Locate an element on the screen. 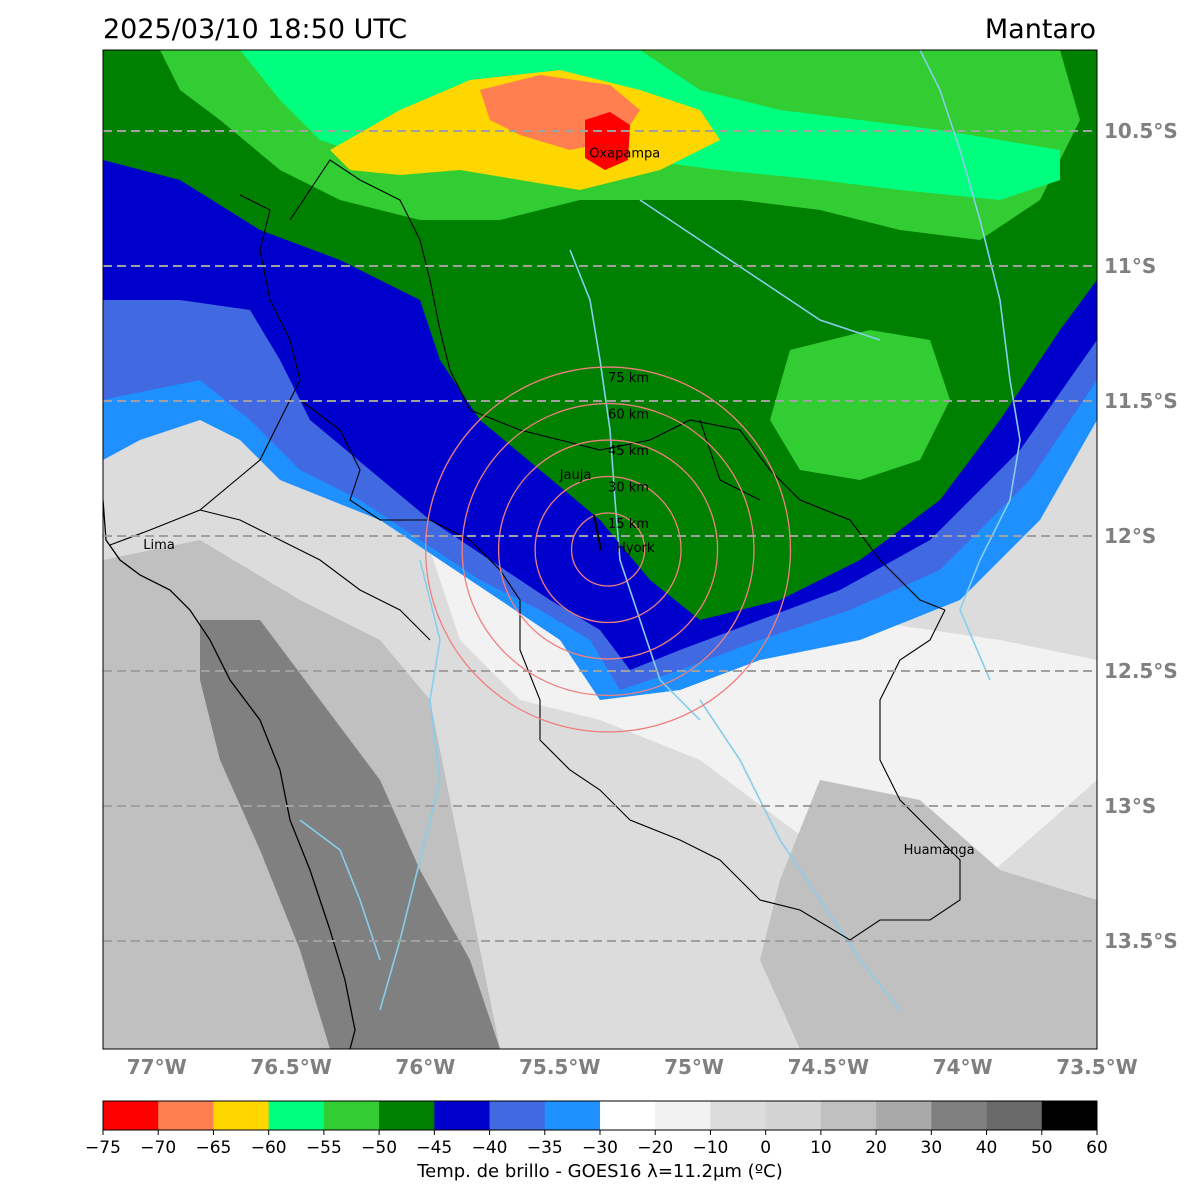 This screenshot has width=1200, height=1200. cloud-core-red is located at coordinates (607, 141).